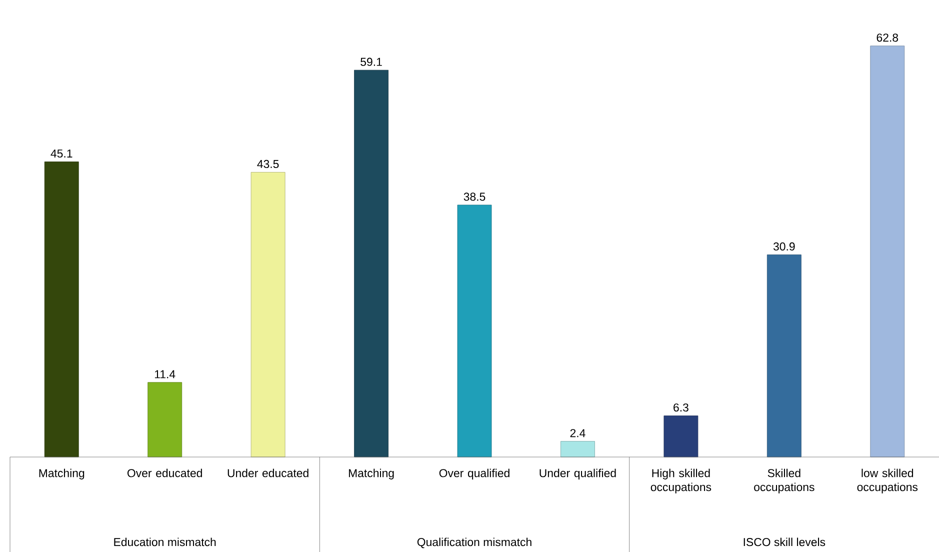  What do you see at coordinates (268, 164) in the screenshot?
I see `data-label: 43.5` at bounding box center [268, 164].